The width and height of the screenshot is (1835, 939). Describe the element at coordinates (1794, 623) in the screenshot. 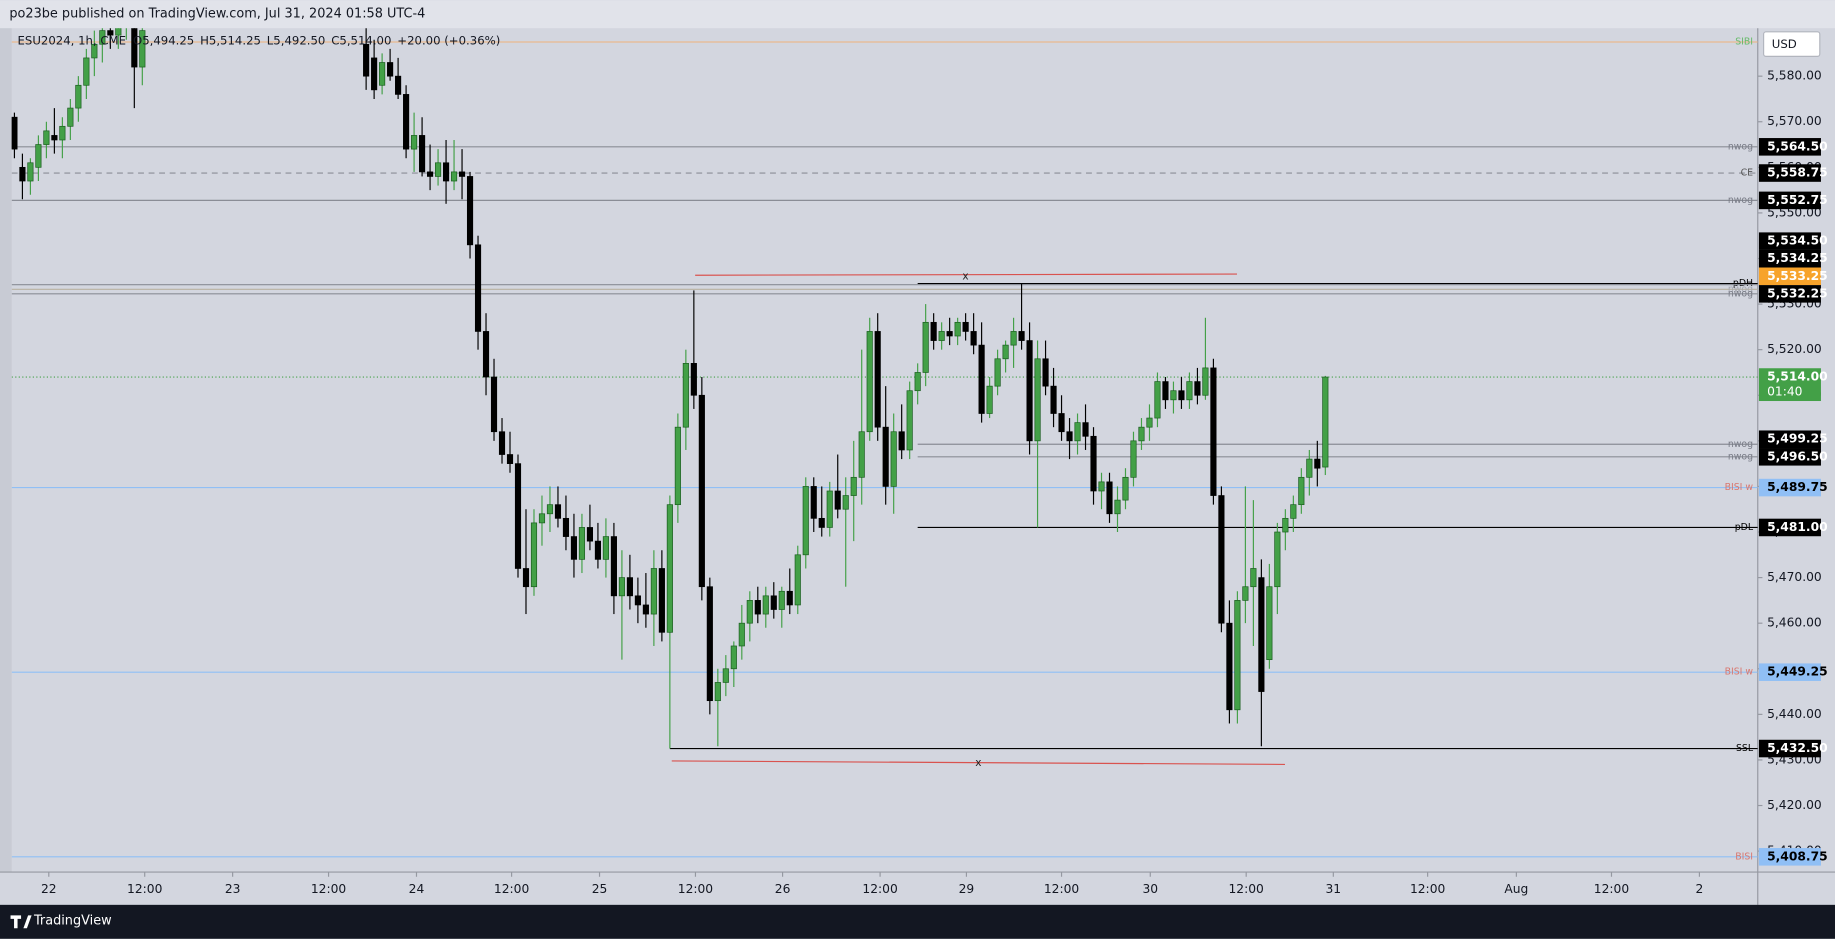

I see `y-tick-label: 5,460.00` at that location.